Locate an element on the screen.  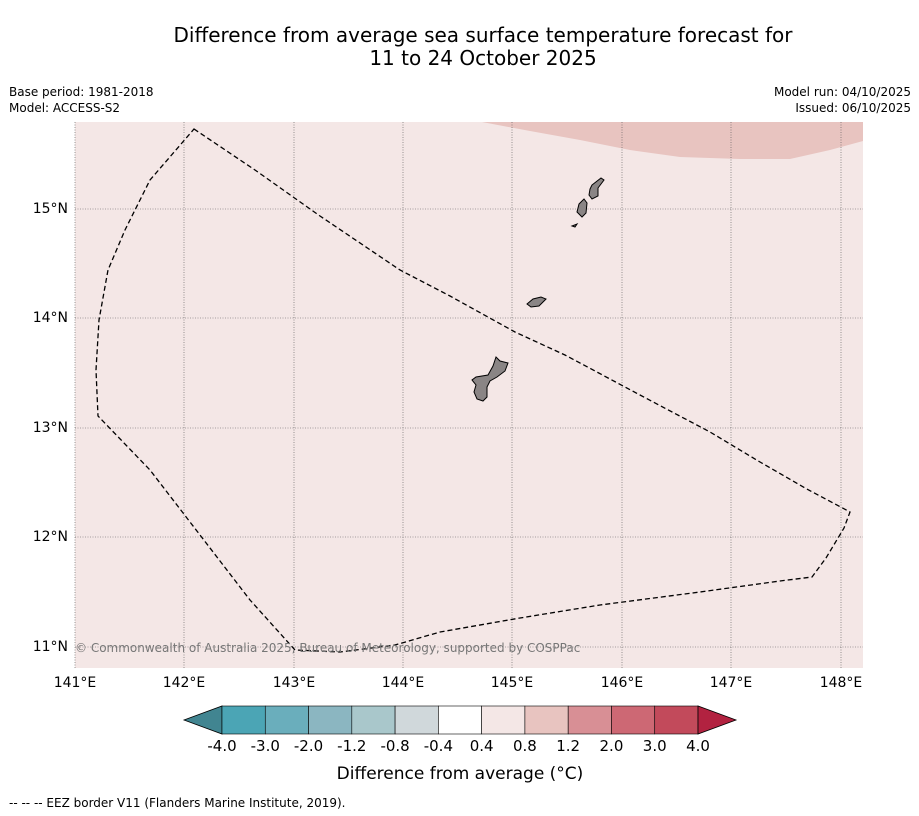
lon-label-146e: 146°E is located at coordinates (622, 683).